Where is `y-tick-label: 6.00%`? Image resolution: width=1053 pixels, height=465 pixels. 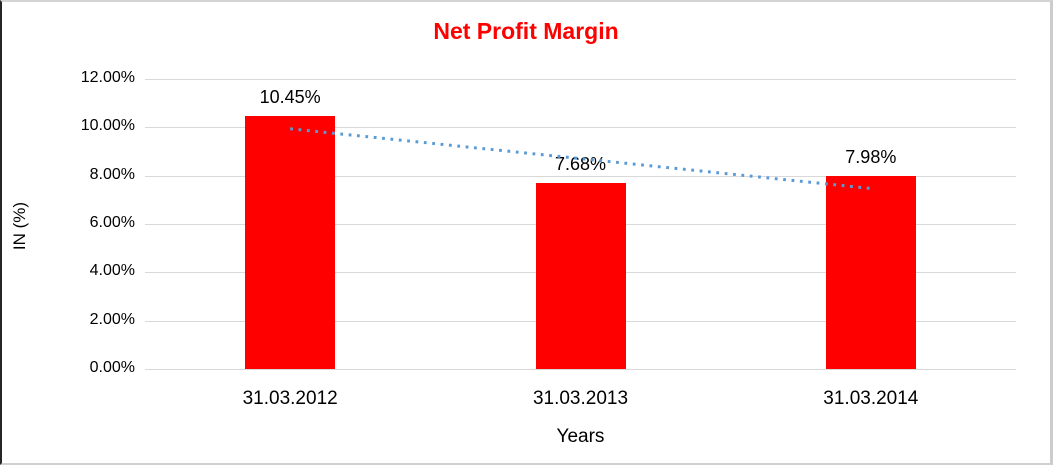 y-tick-label: 6.00% is located at coordinates (112, 222).